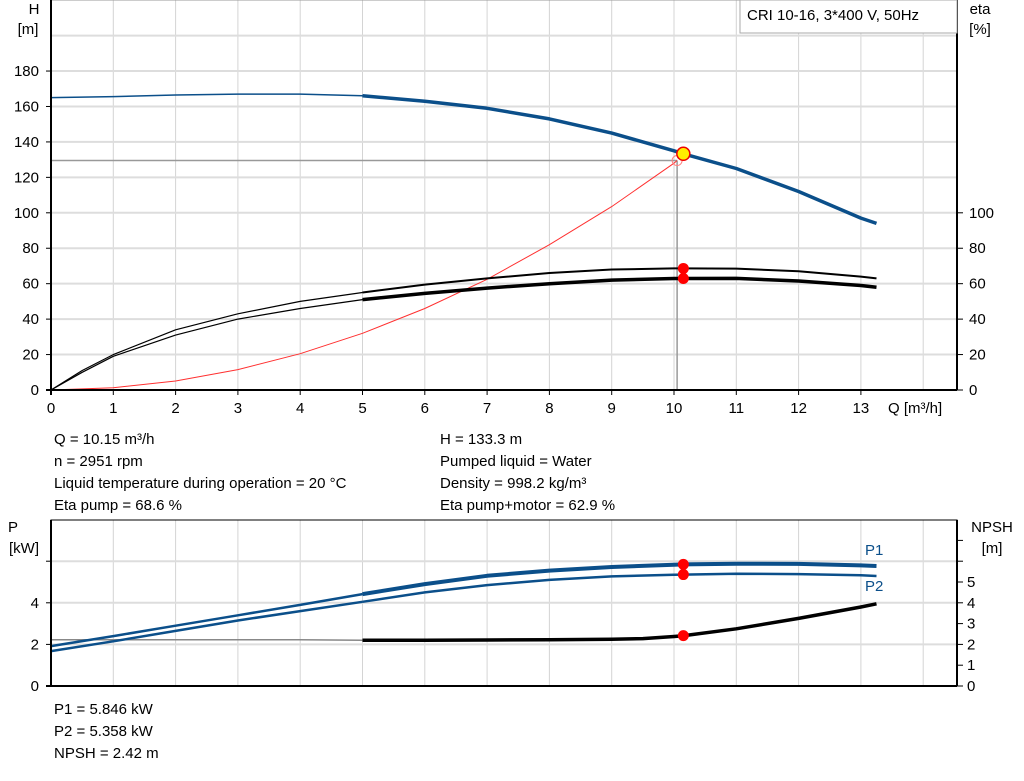 This screenshot has width=1024, height=781. Describe the element at coordinates (516, 461) in the screenshot. I see `info-pumped-liquid: Pumped liquid = Water` at that location.